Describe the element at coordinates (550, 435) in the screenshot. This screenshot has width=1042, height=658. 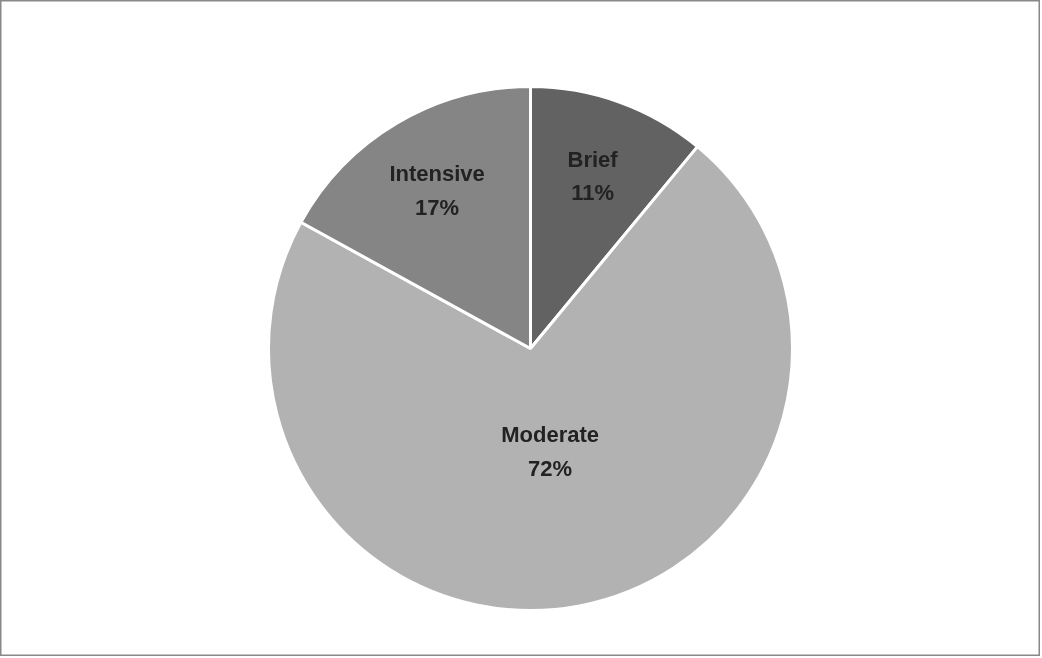
I see `slice-label: Moderate` at that location.